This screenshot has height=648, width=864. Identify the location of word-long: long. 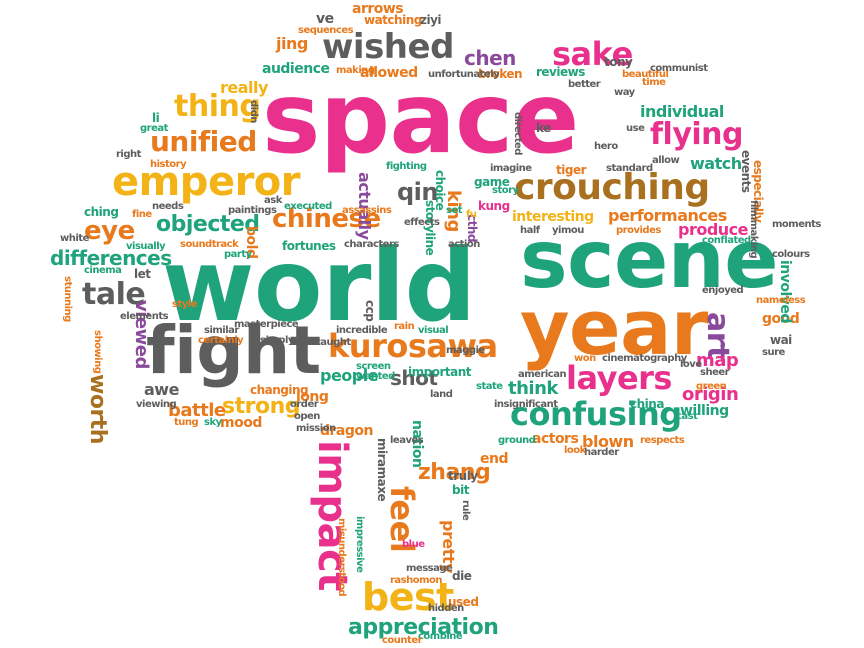
(312, 397).